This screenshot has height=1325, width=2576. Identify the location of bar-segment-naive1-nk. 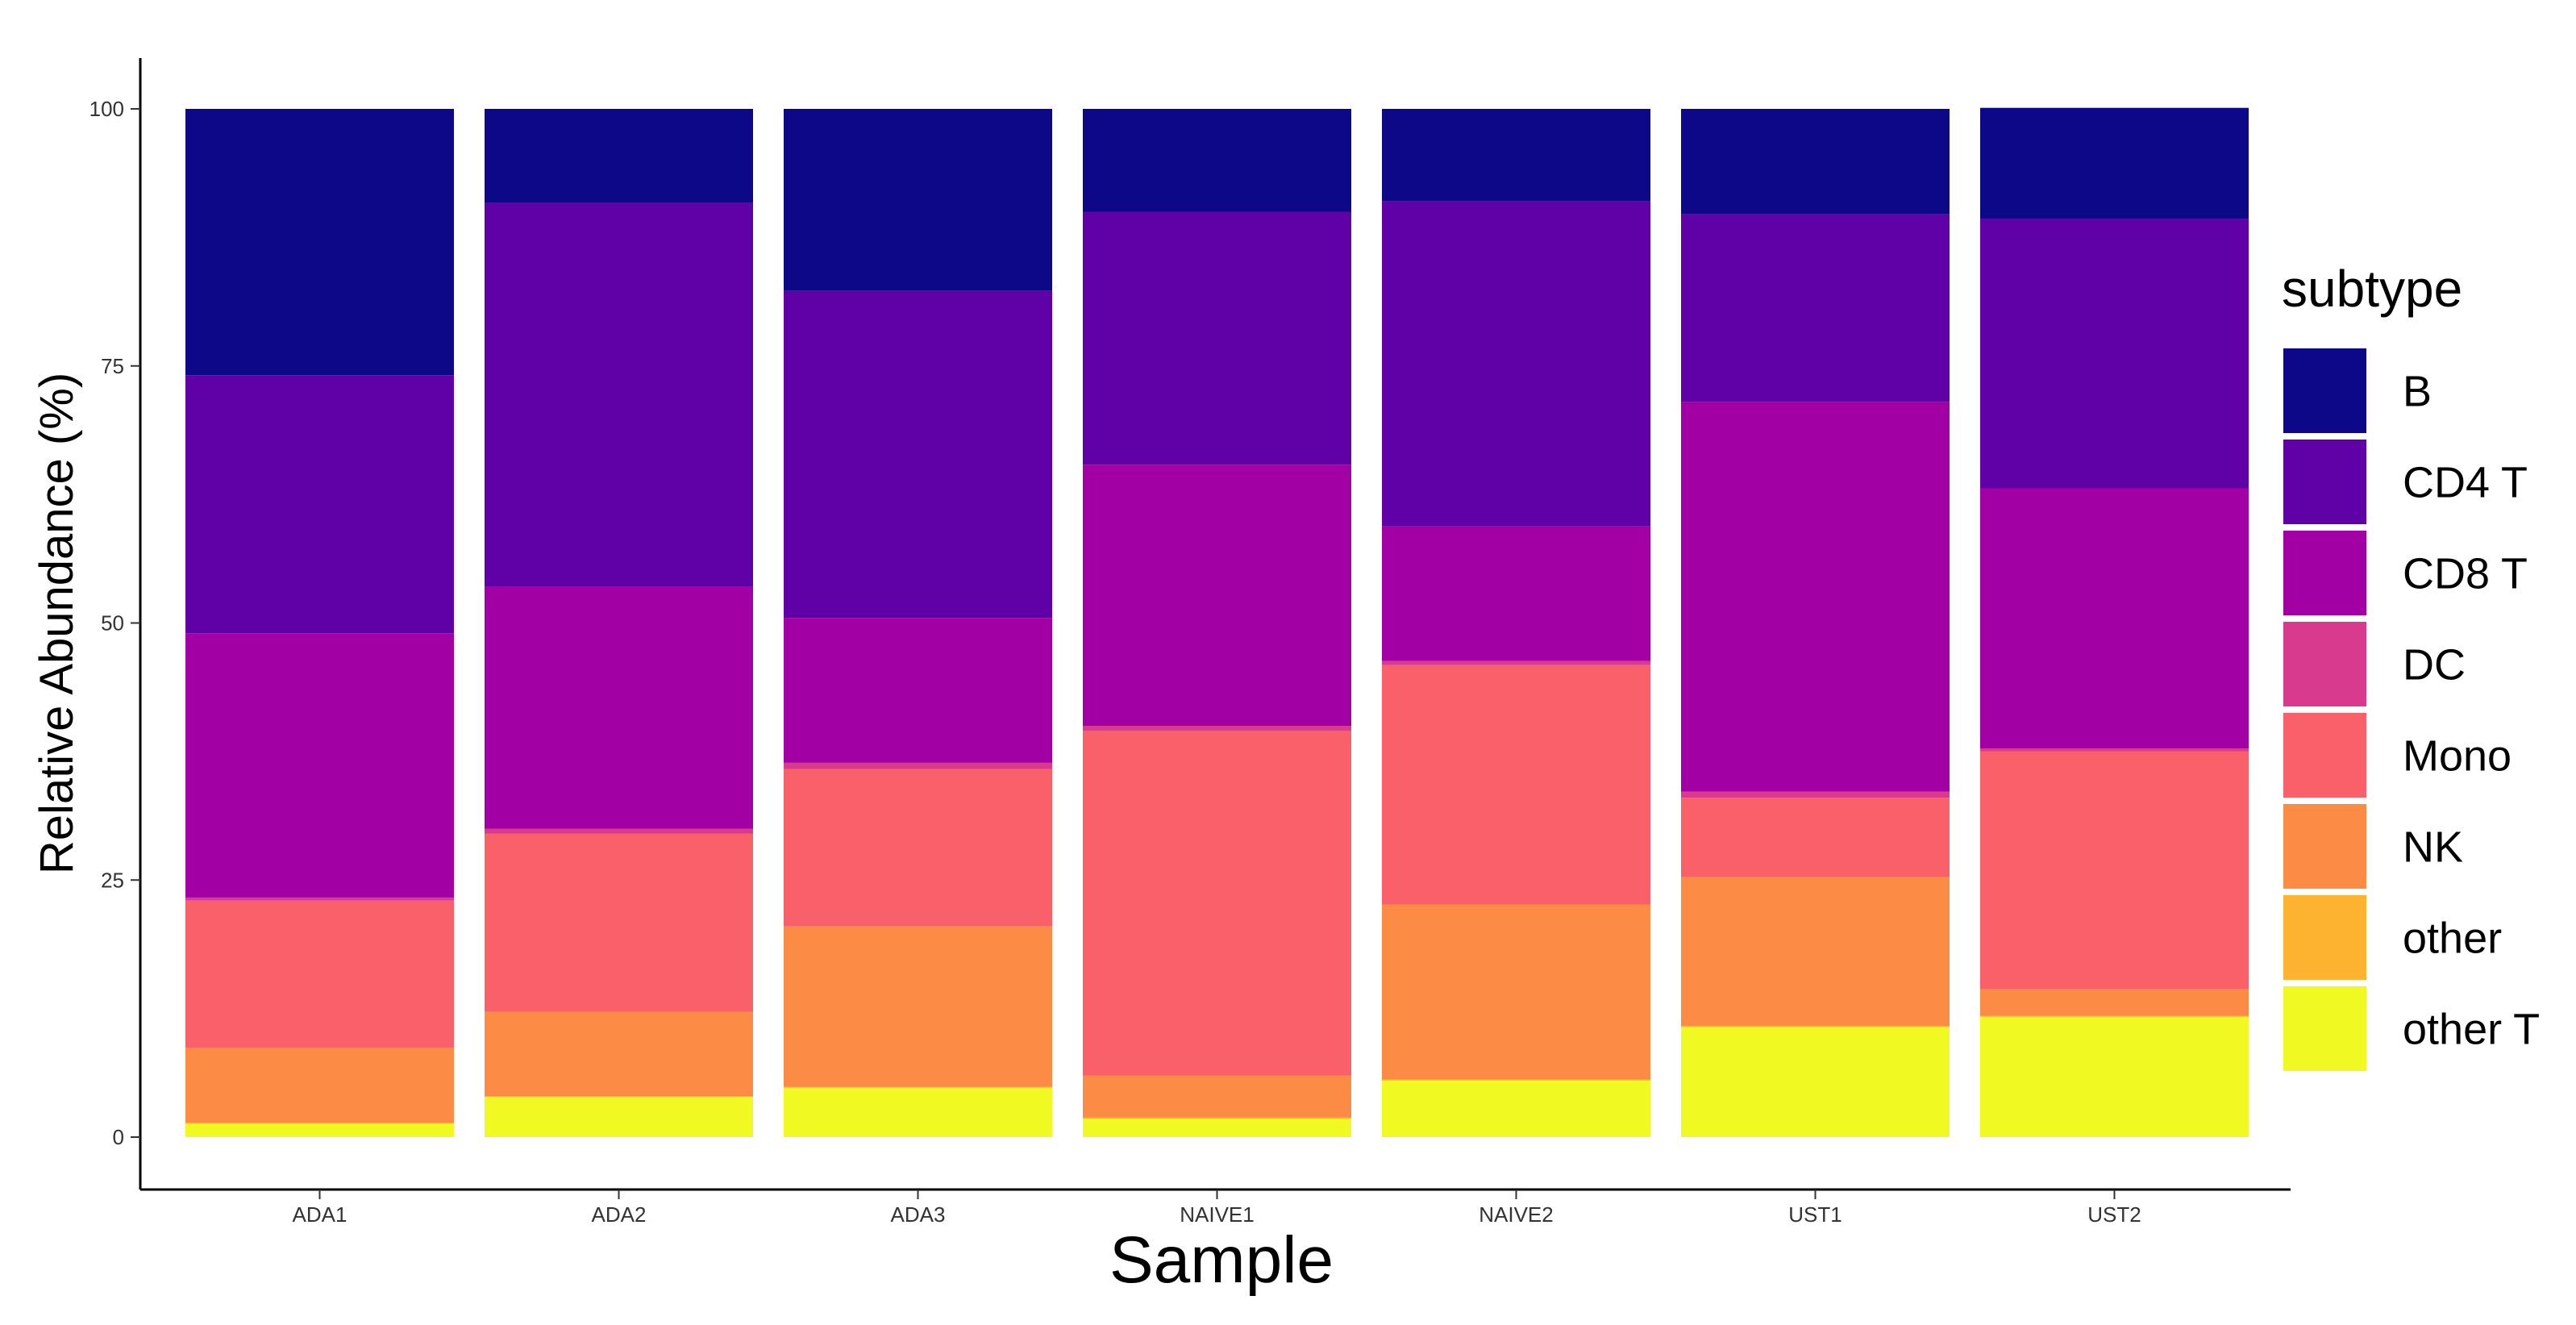
(1217, 1096).